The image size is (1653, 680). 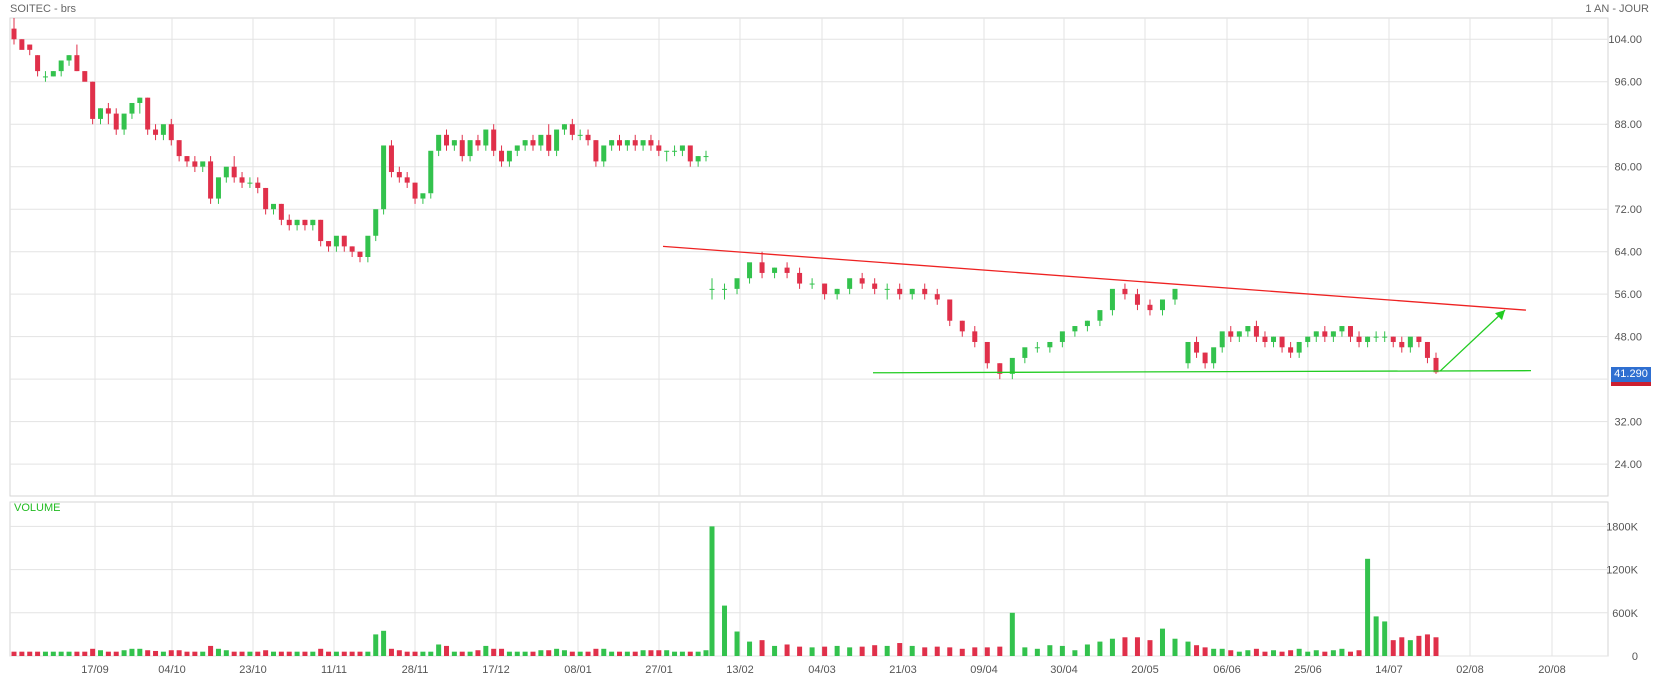 I want to click on x-tick-label: 28/11, so click(x=415, y=670).